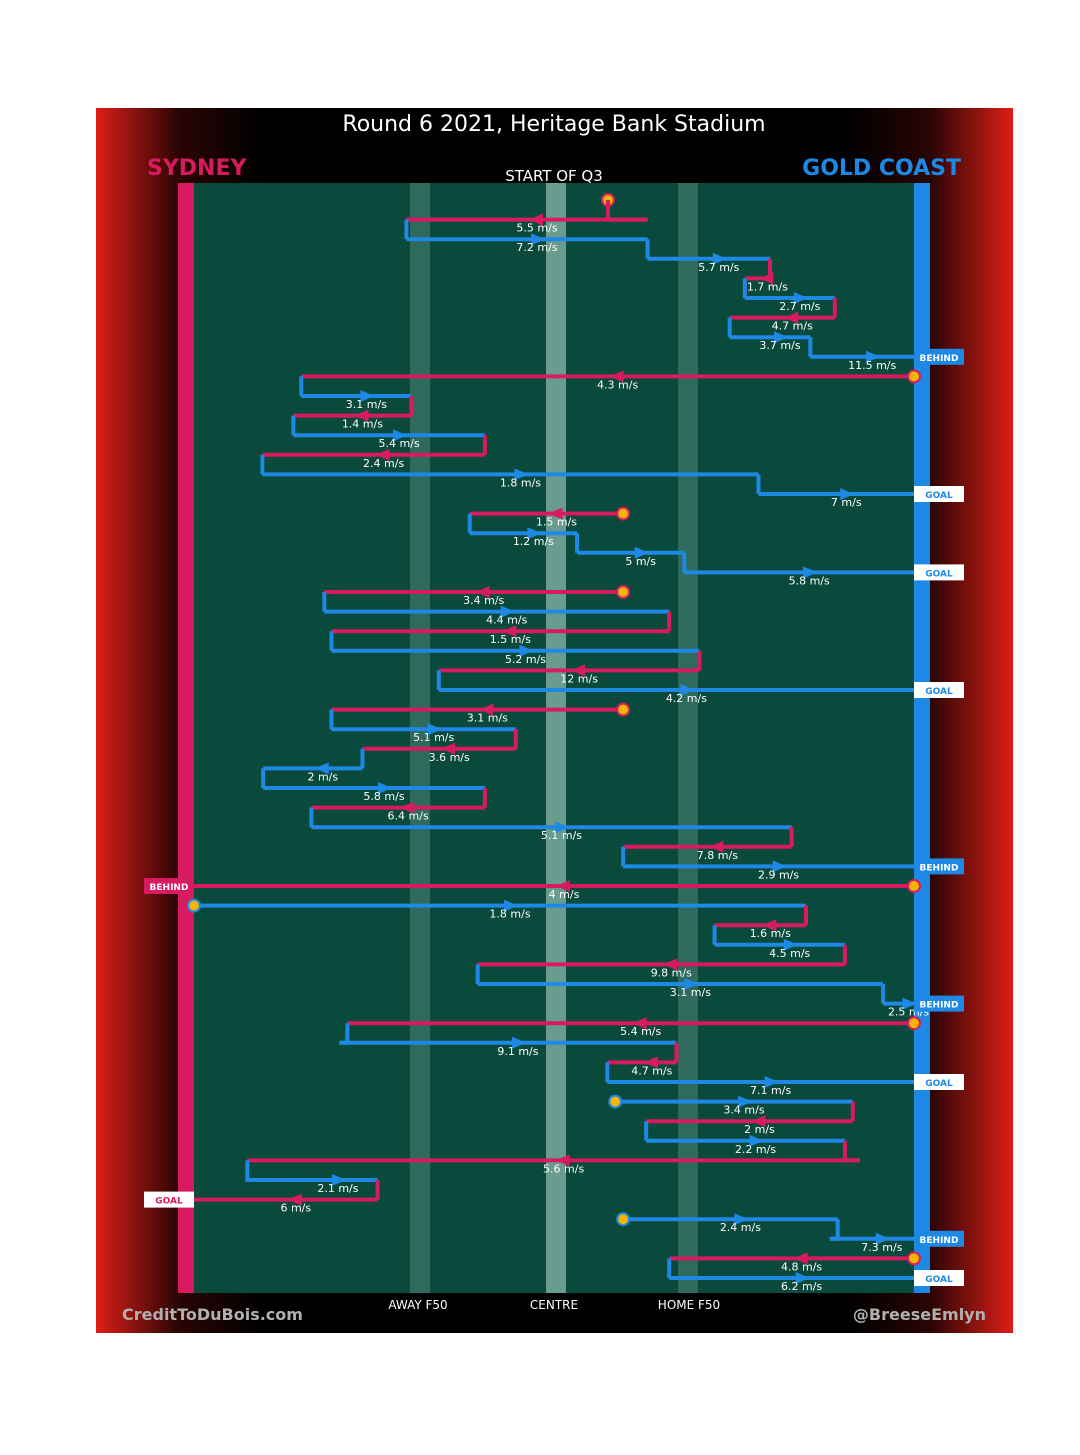 This screenshot has height=1455, width=1080. I want to click on centre-band, so click(556, 738).